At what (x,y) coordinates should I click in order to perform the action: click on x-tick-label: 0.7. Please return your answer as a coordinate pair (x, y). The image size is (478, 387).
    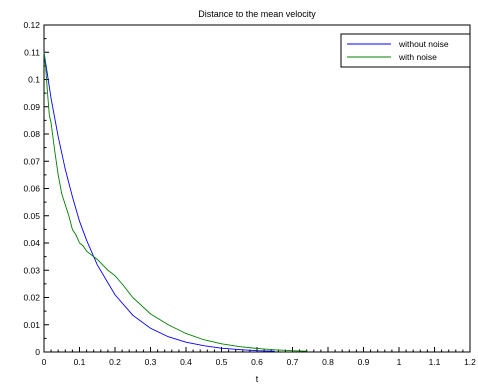
    Looking at the image, I should click on (293, 362).